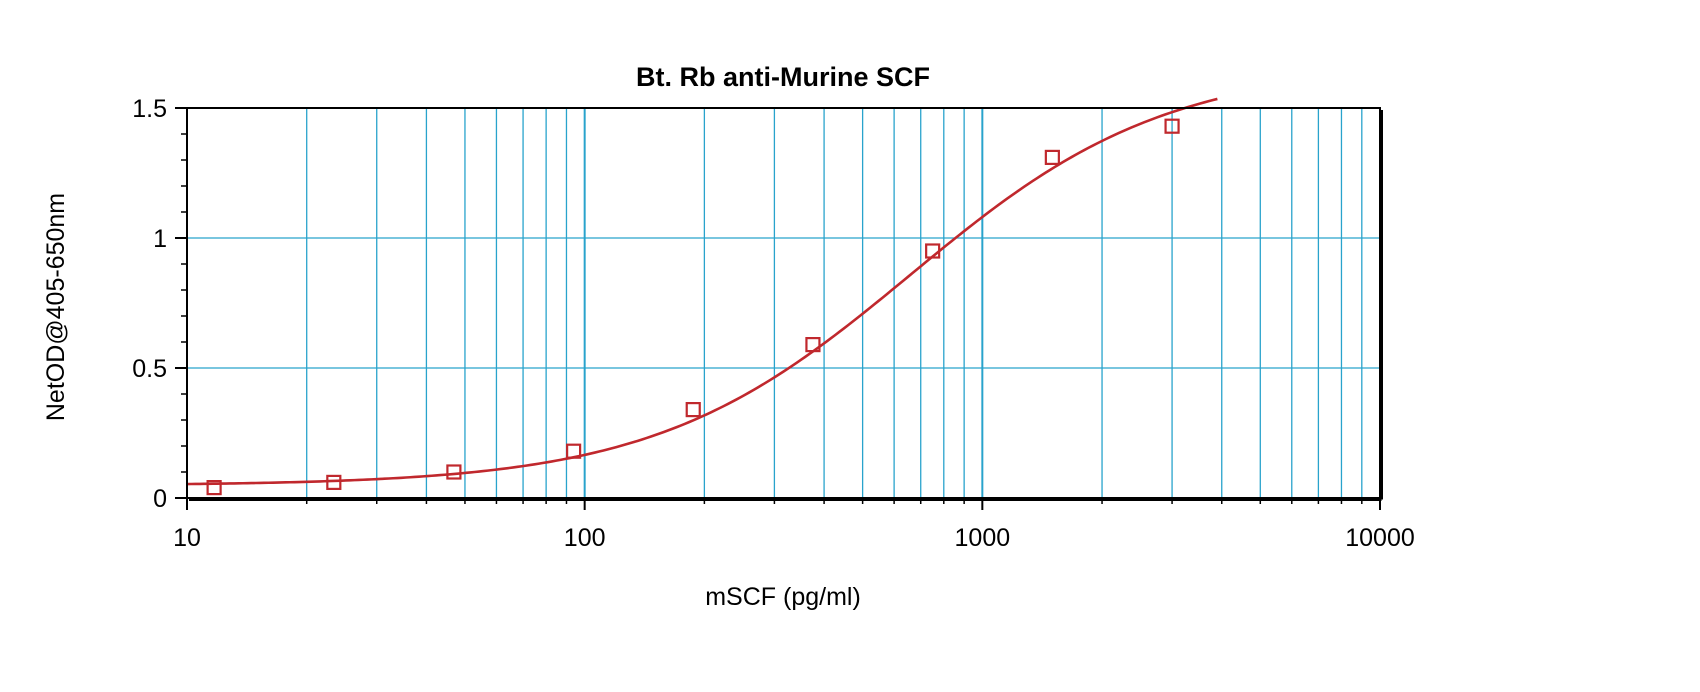  Describe the element at coordinates (160, 499) in the screenshot. I see `y-tick-label: 0` at that location.